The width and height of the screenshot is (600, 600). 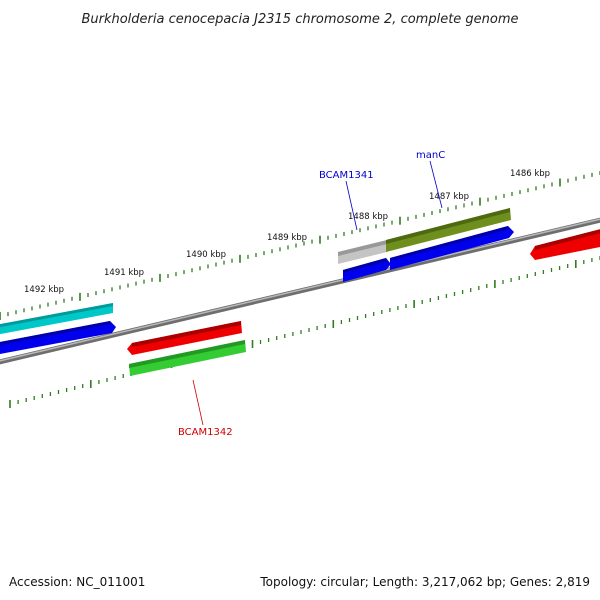 I want to click on accession-text: Accession: NC_011001, so click(x=77, y=582).